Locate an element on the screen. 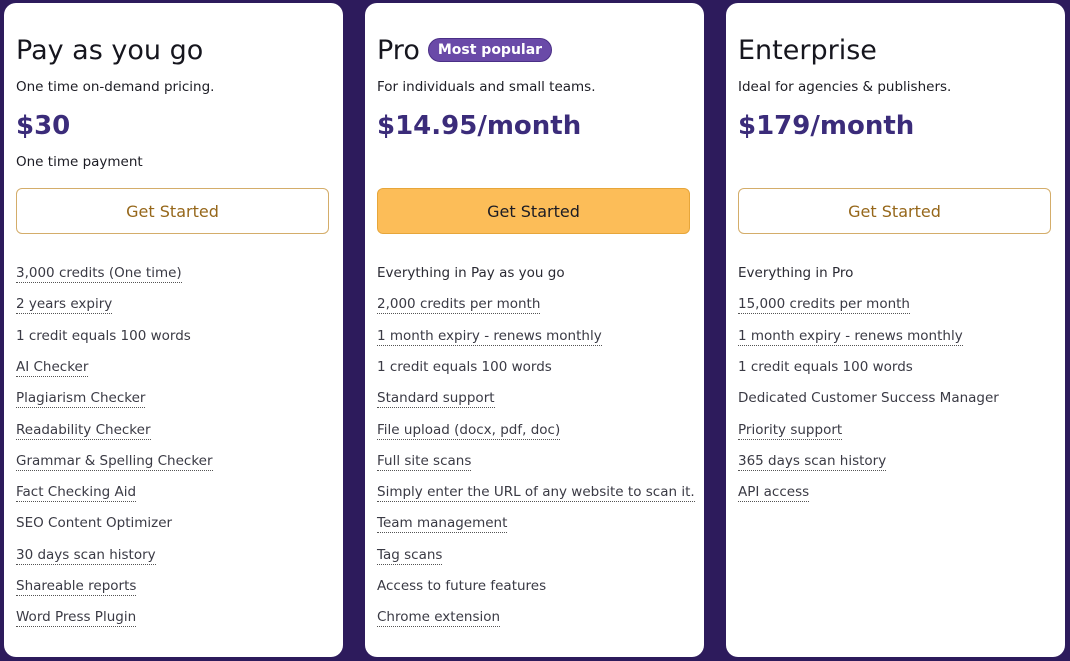  feature-item: 2,000 credits per month is located at coordinates (459, 305).